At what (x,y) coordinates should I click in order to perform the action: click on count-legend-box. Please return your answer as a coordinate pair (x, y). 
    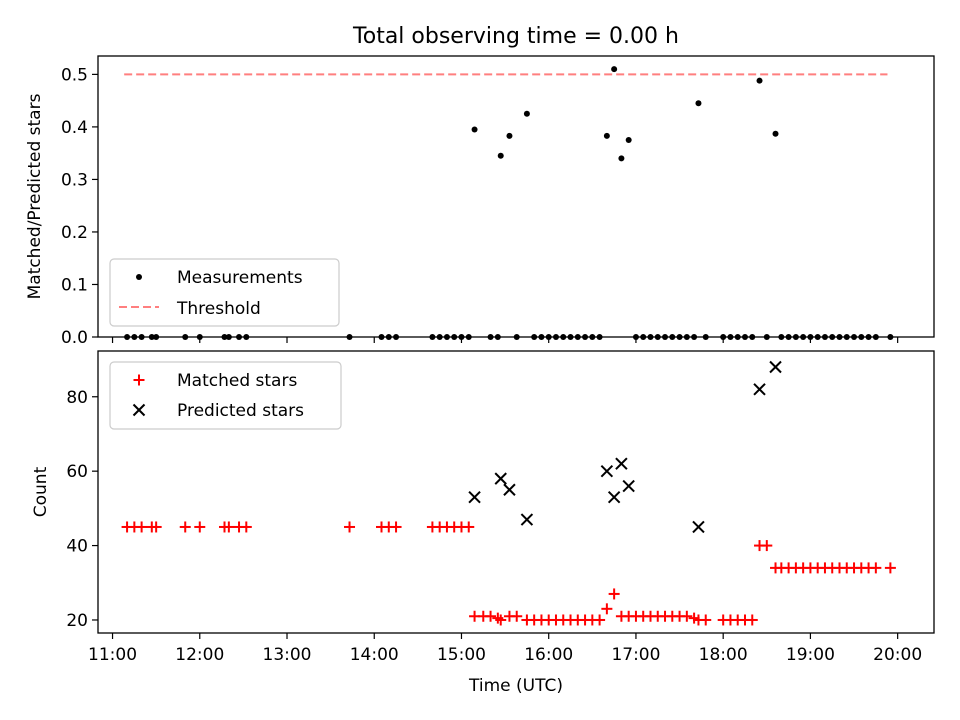
    Looking at the image, I should click on (225, 395).